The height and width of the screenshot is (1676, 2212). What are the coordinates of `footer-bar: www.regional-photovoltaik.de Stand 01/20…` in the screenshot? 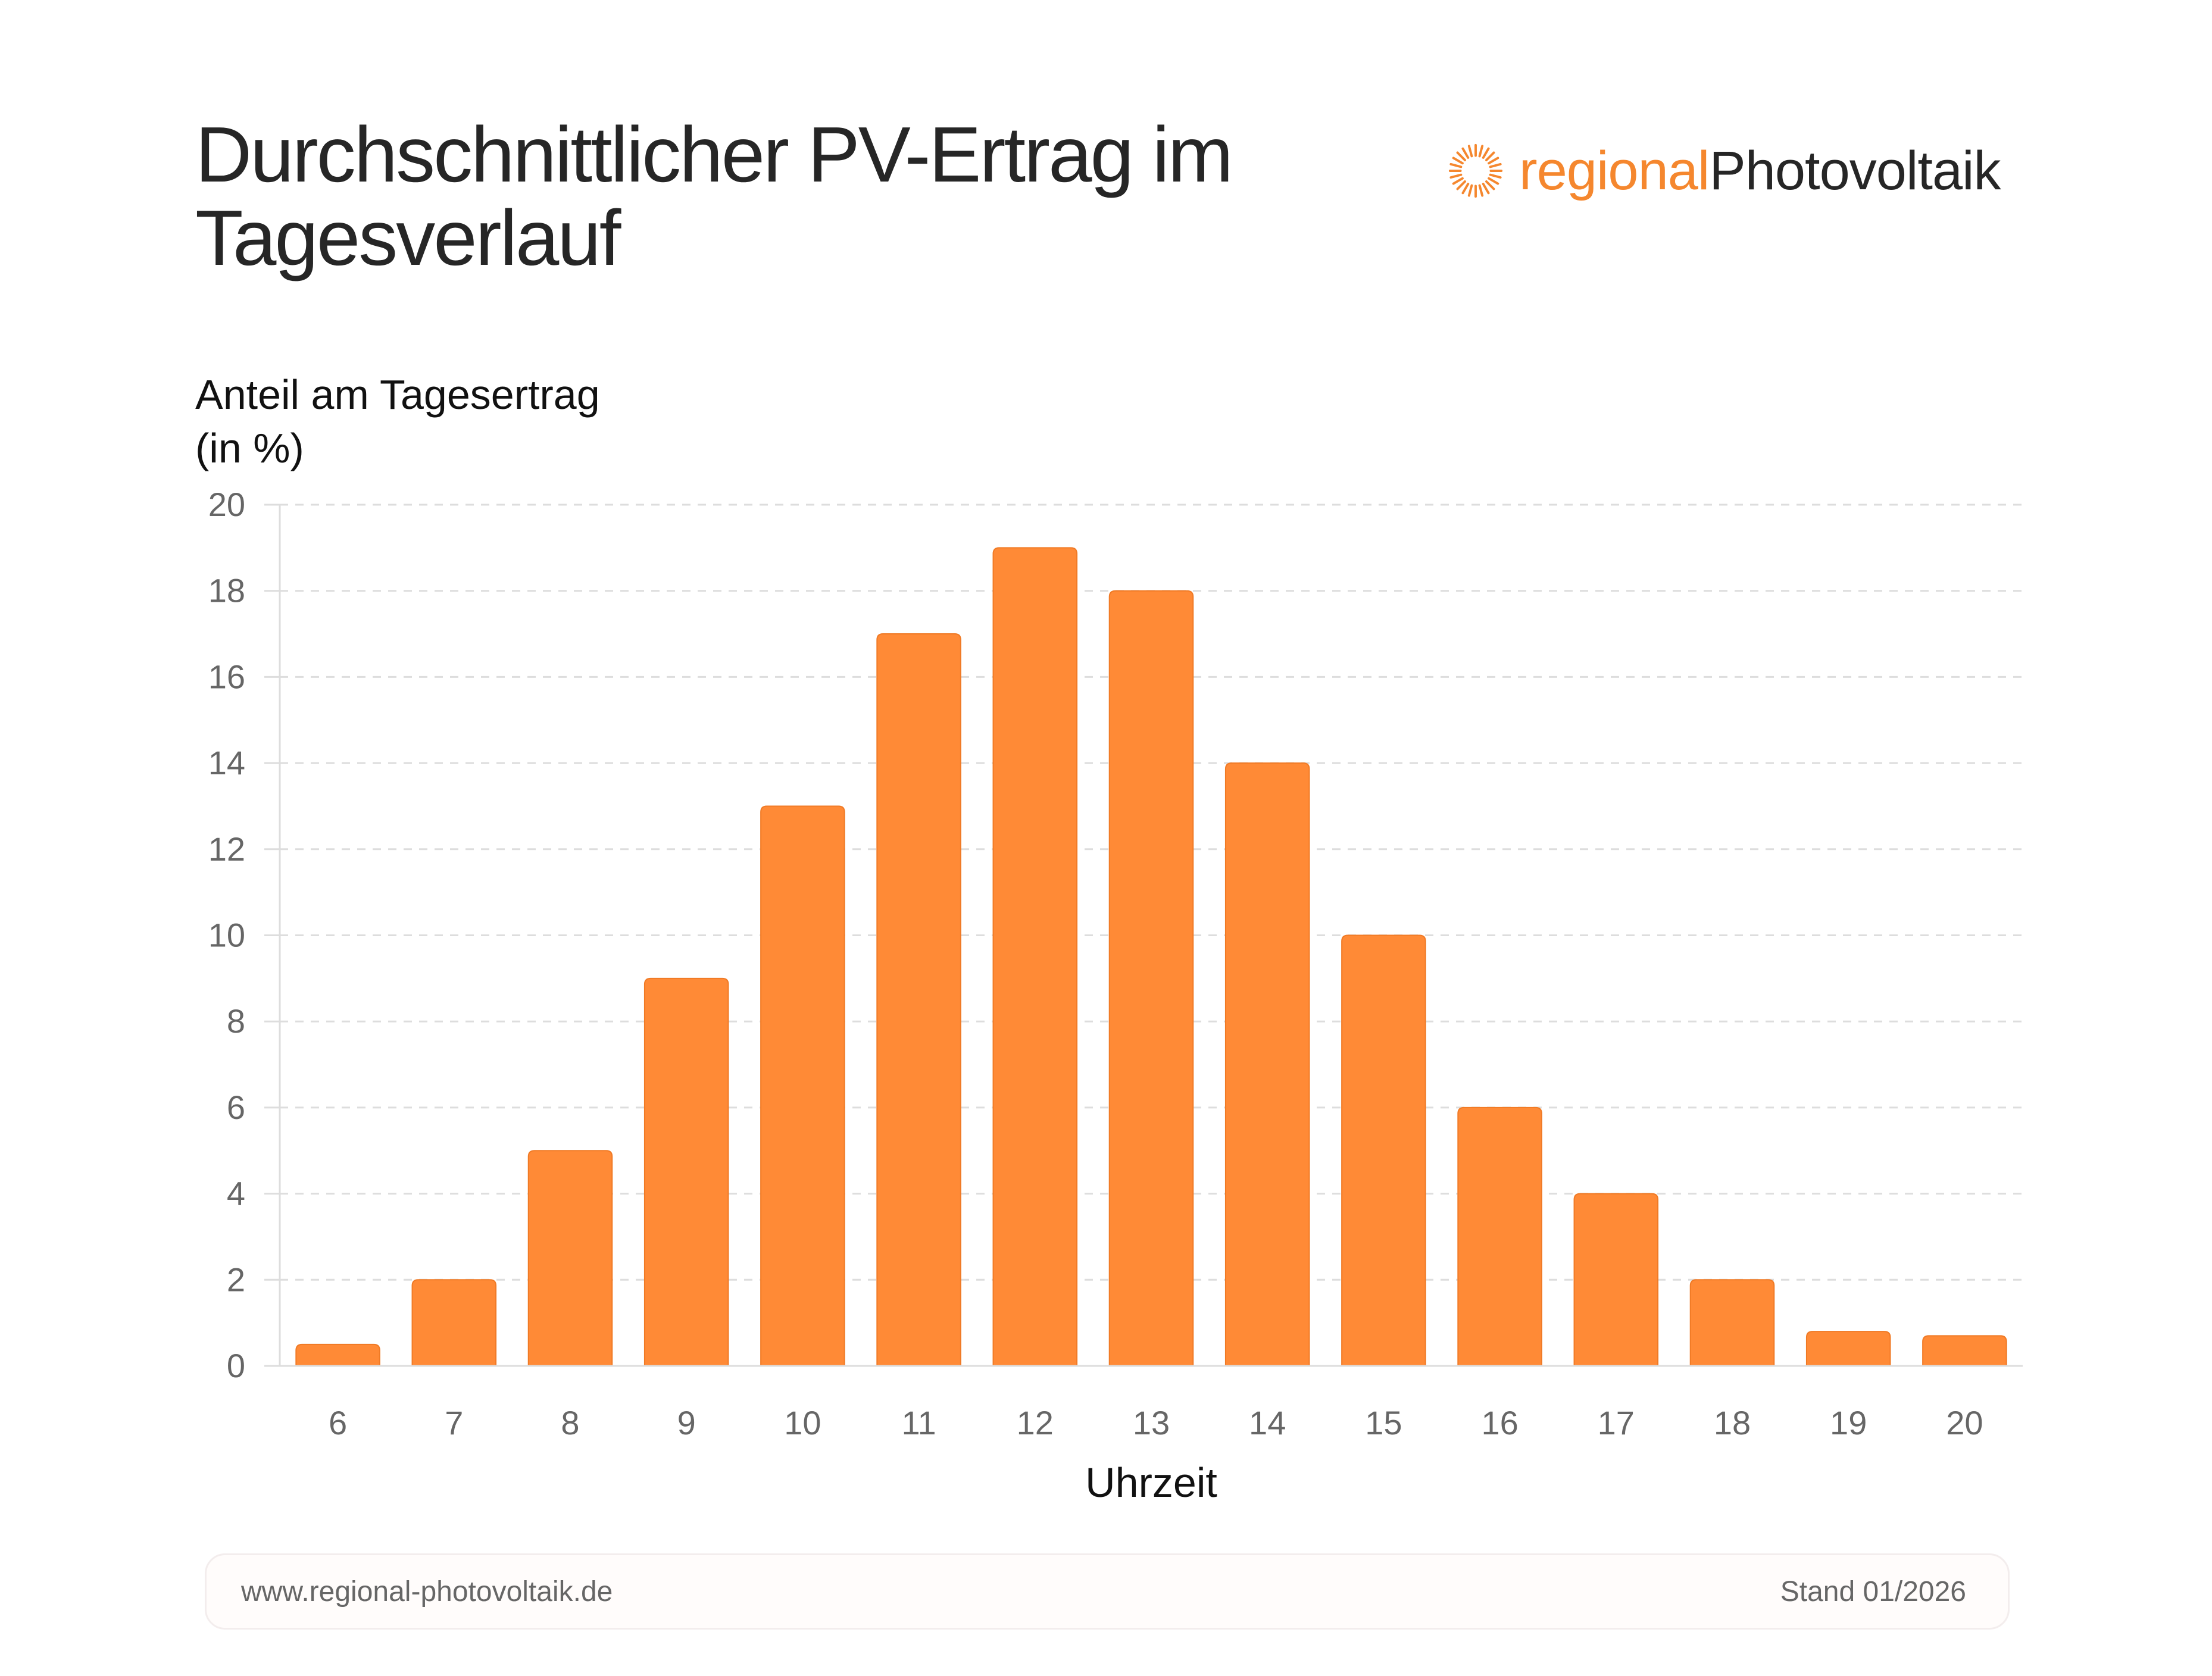 It's located at (1107, 1592).